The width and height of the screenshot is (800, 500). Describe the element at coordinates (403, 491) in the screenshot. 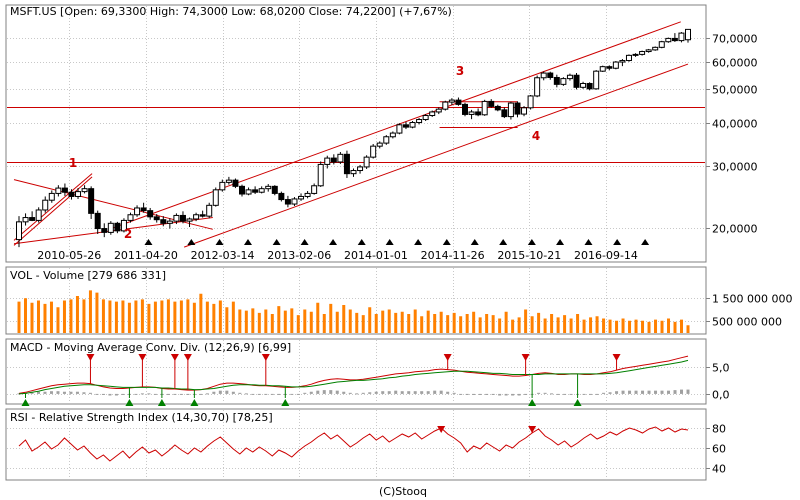

I see `copyright-footer: (C)Stooq` at that location.